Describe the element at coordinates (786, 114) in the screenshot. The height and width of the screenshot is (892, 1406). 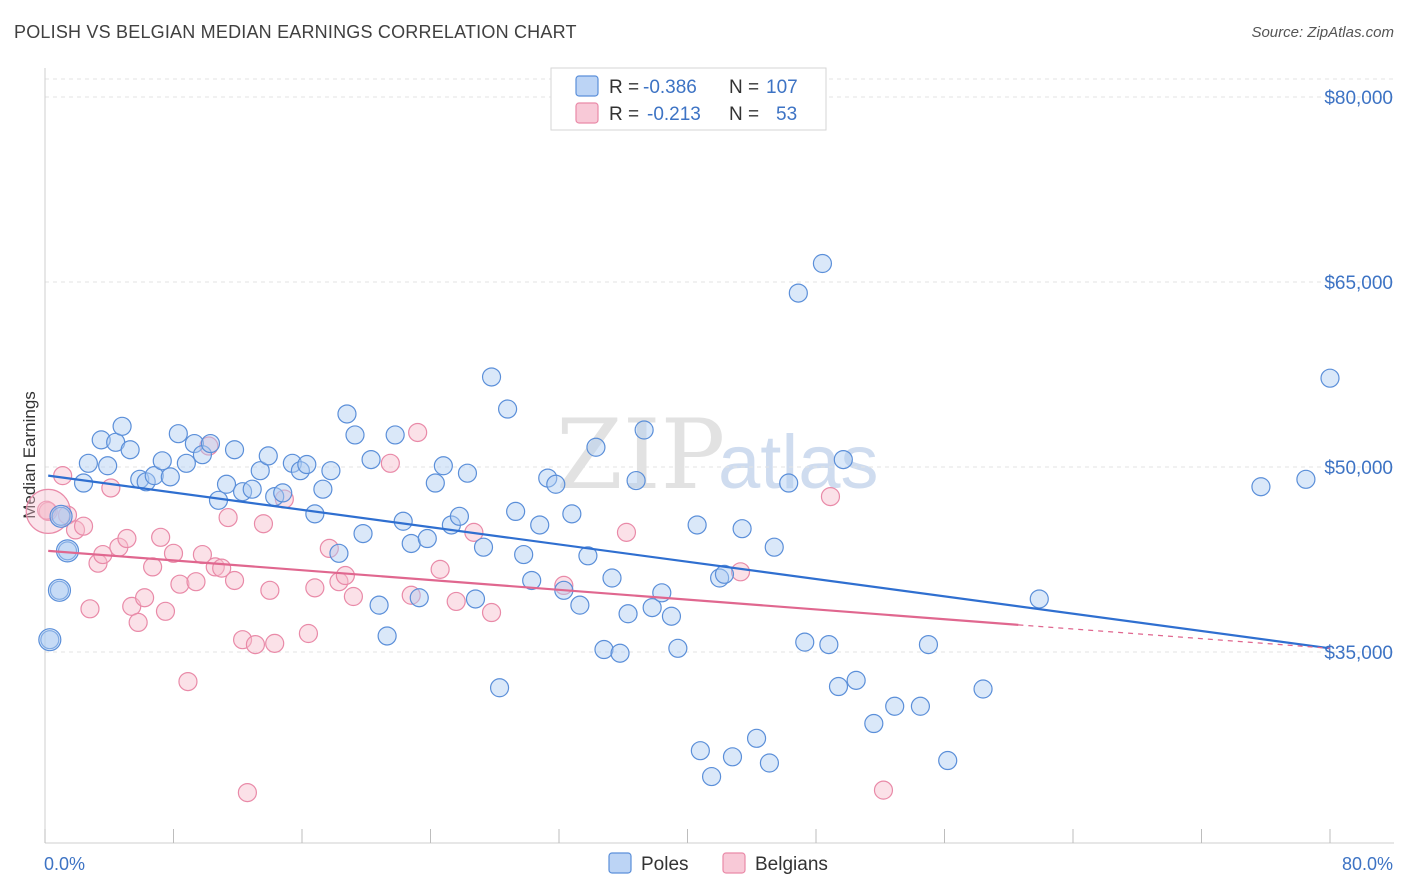
I see `belgians-n-value: 53` at that location.